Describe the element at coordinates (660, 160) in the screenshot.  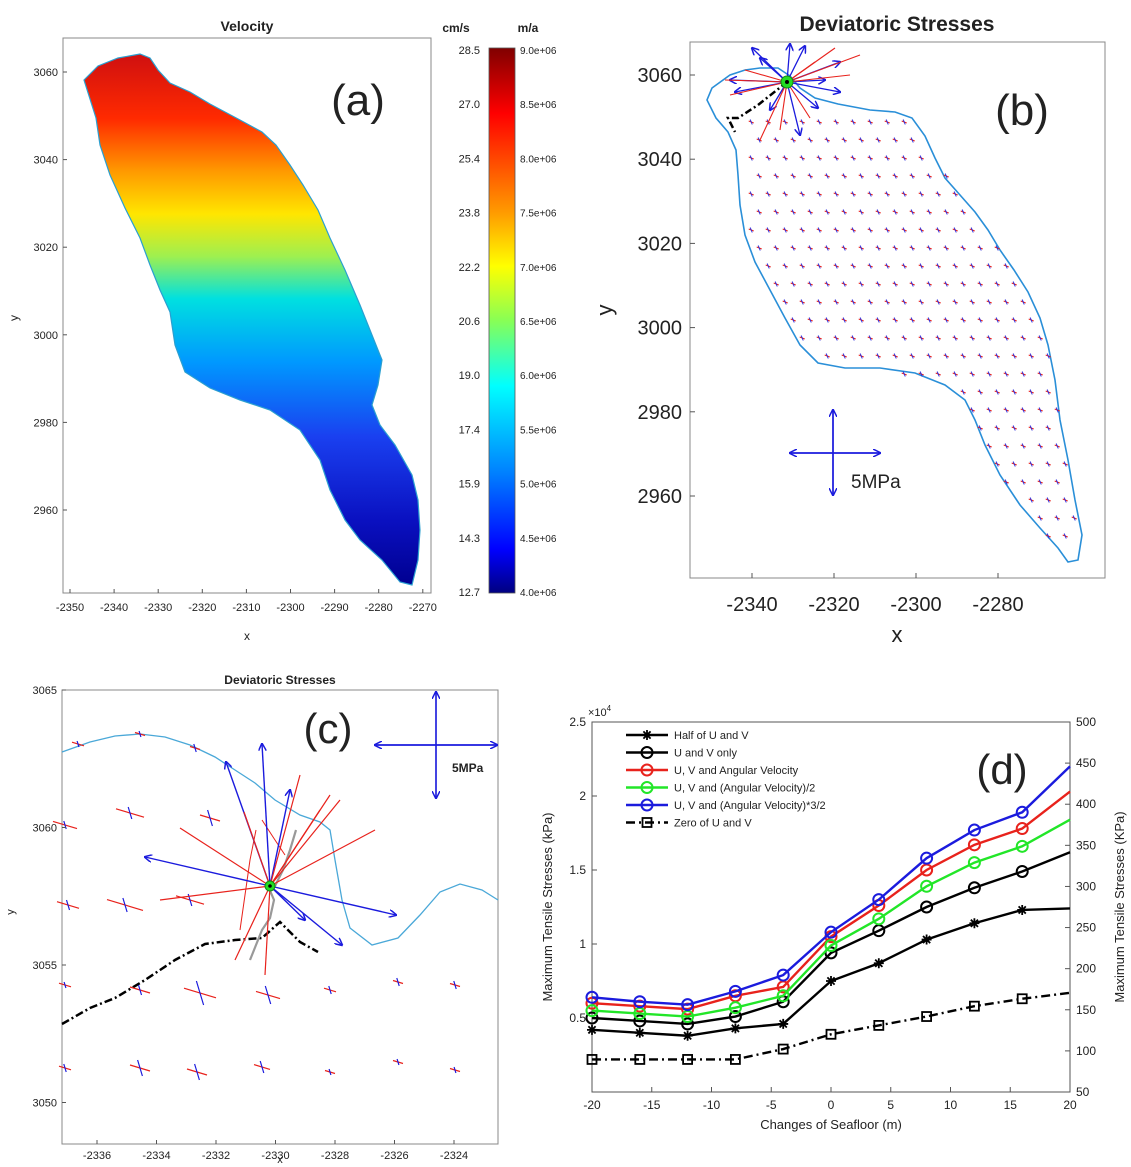
I see `y-tick-label: 3040` at that location.